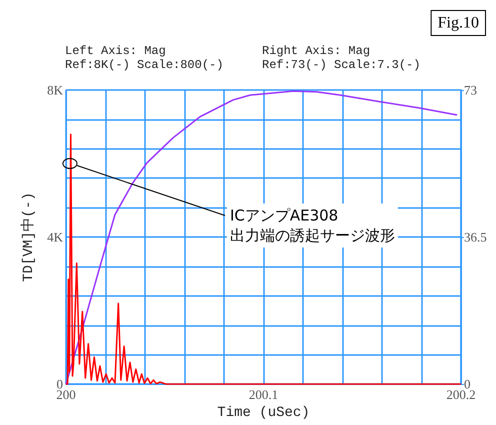  I want to click on annotation: ICアンプAE308 出力端の誘起サージ波形, so click(312, 225).